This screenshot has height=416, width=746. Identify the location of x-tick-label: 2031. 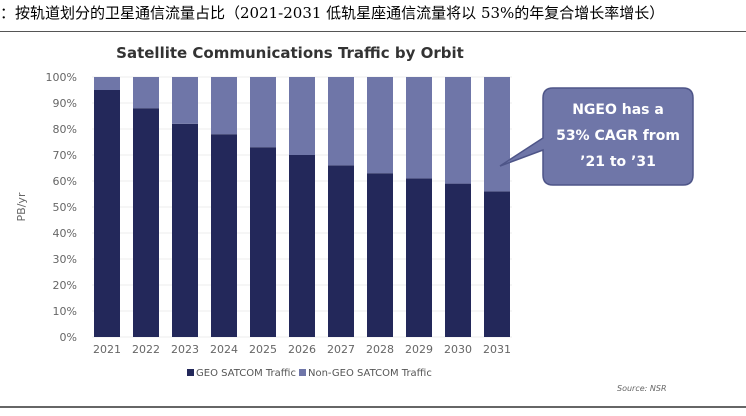
(497, 349).